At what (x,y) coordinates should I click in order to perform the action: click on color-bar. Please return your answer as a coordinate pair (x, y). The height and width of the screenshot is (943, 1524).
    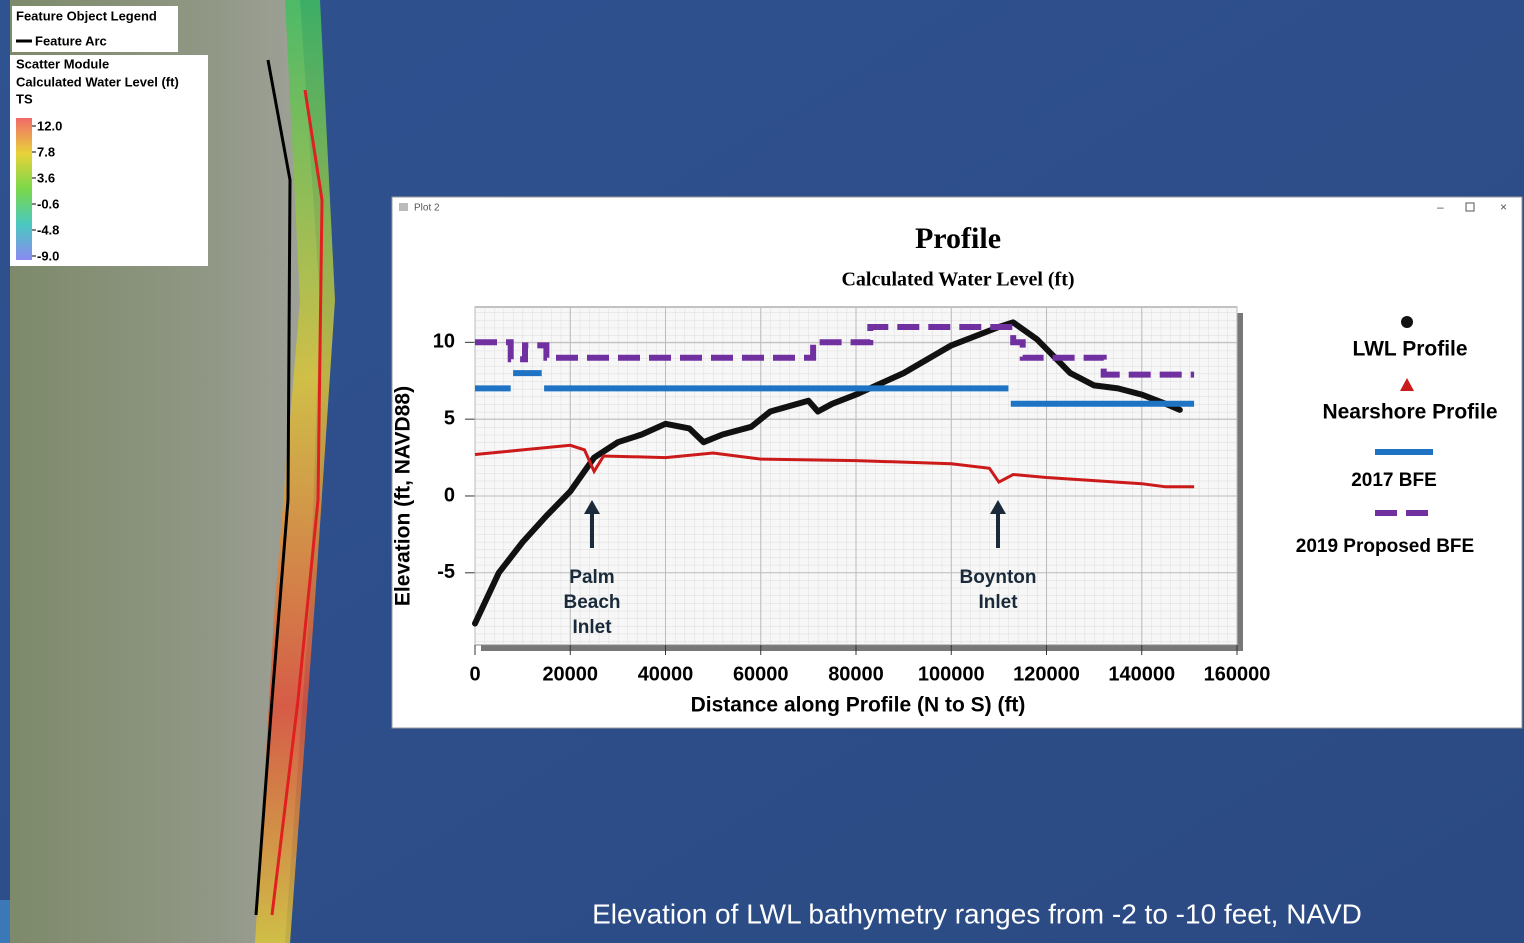
    Looking at the image, I should click on (24, 189).